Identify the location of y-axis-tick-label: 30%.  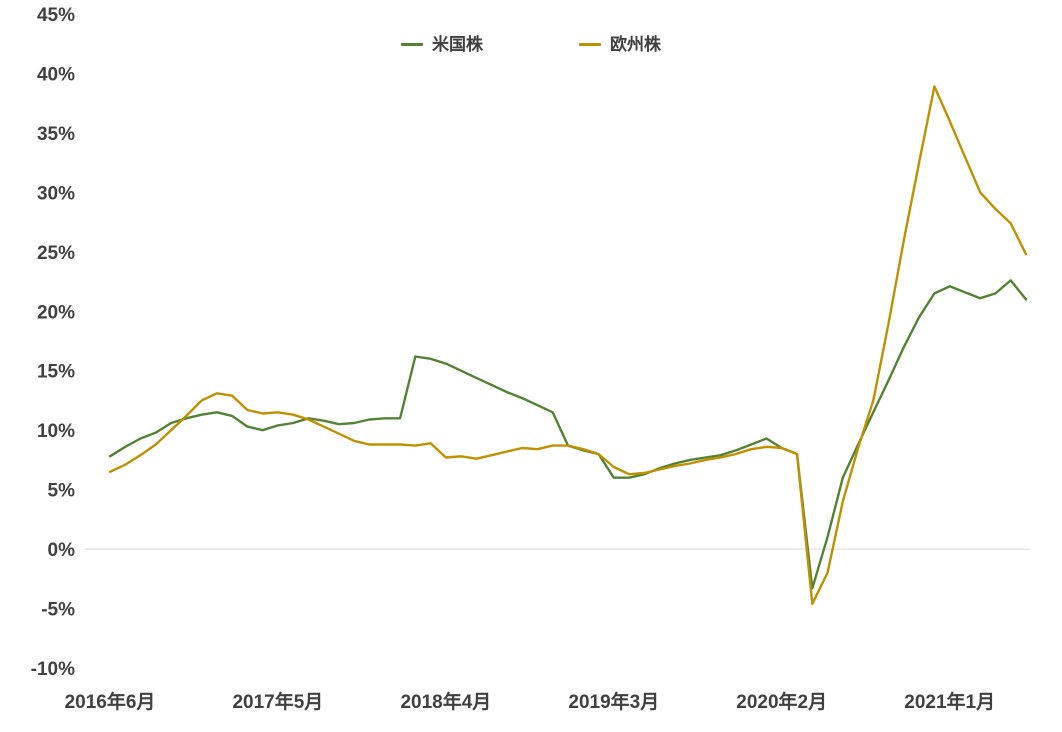
(56, 193).